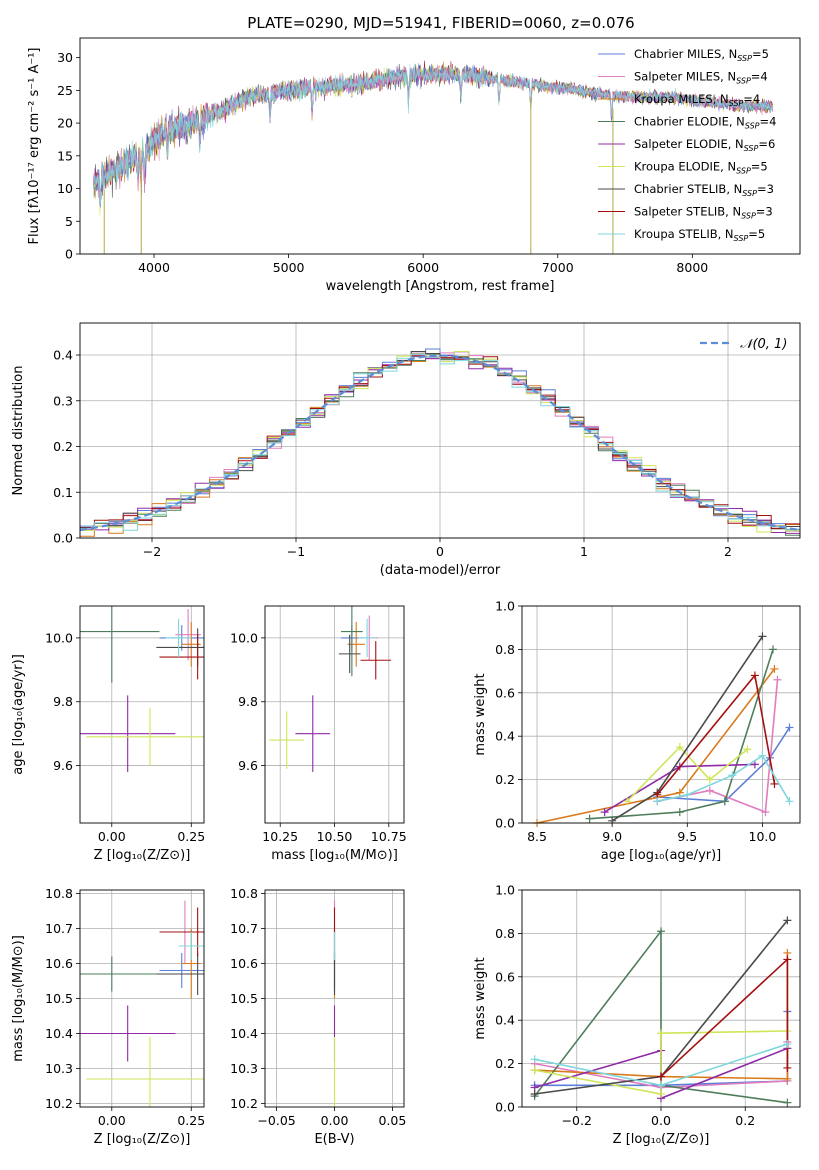 The height and width of the screenshot is (1170, 819). Describe the element at coordinates (766, 144) in the screenshot. I see `legend-tail: =6` at that location.